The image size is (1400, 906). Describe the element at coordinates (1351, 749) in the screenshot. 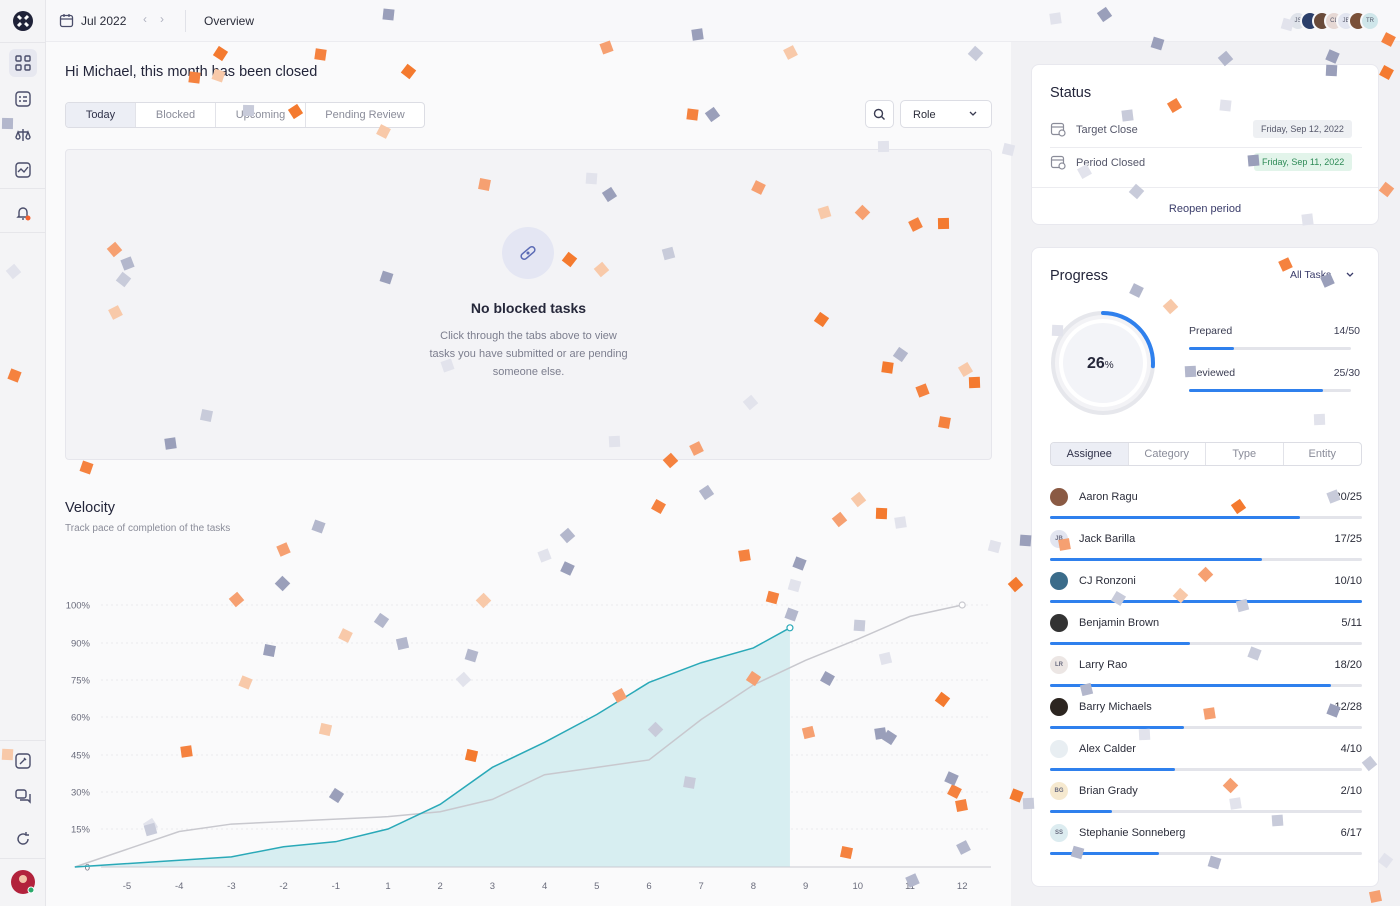

I see `assignee-value: 4/10` at that location.